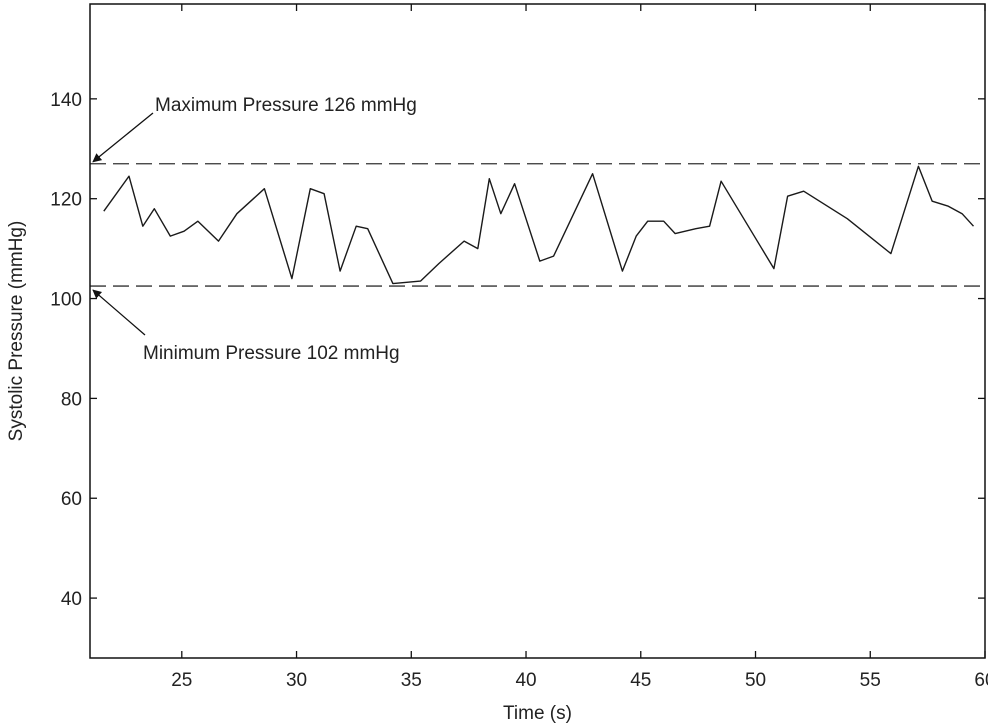 The image size is (988, 727). I want to click on min-pressure-label: Minimum Pressure 102 mmHg, so click(271, 353).